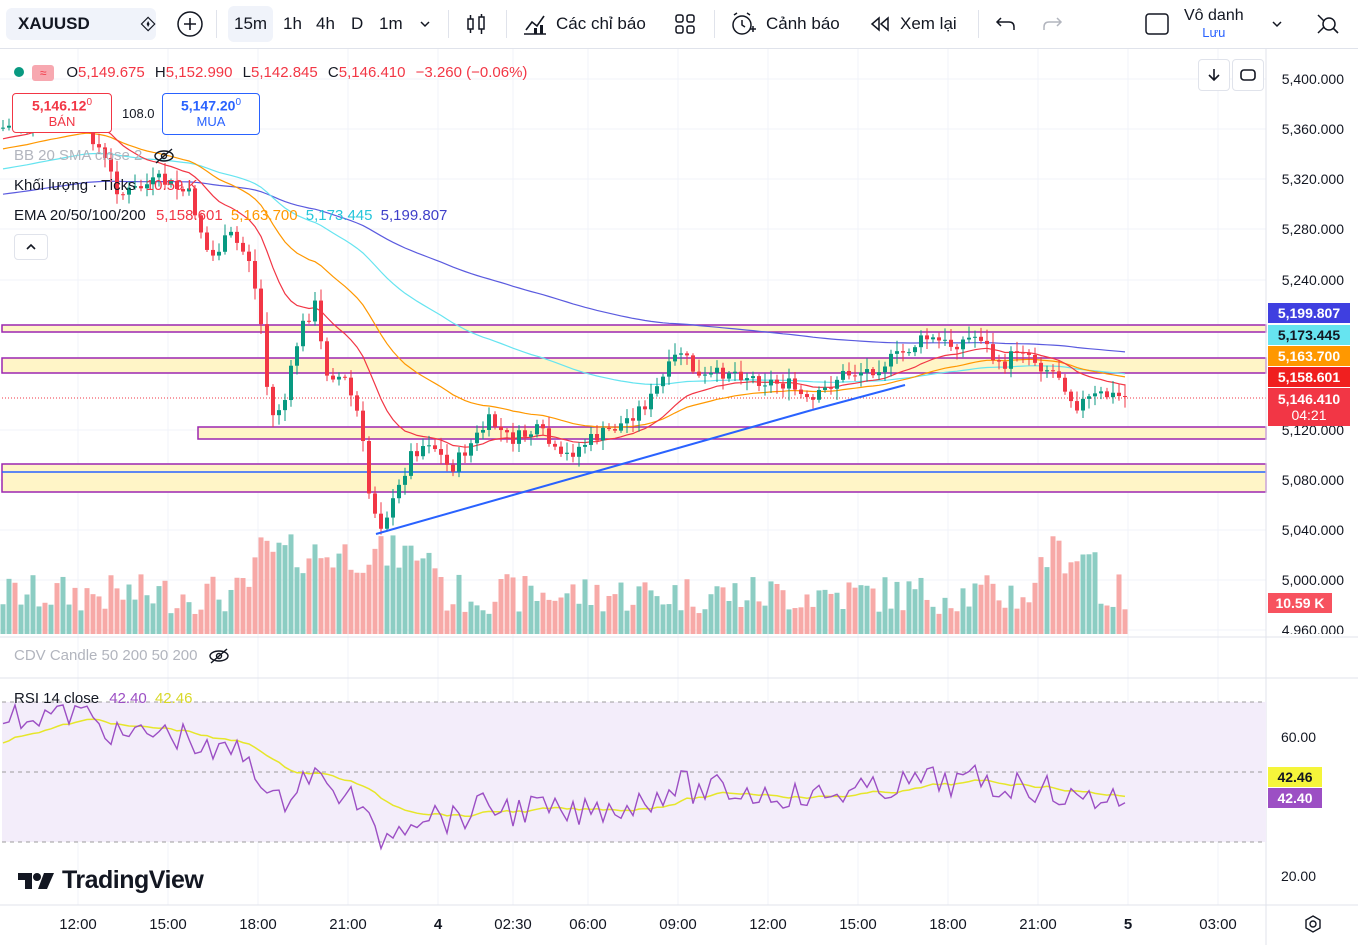 The width and height of the screenshot is (1358, 945). Describe the element at coordinates (425, 24) in the screenshot. I see `timeframe-dropdown` at that location.